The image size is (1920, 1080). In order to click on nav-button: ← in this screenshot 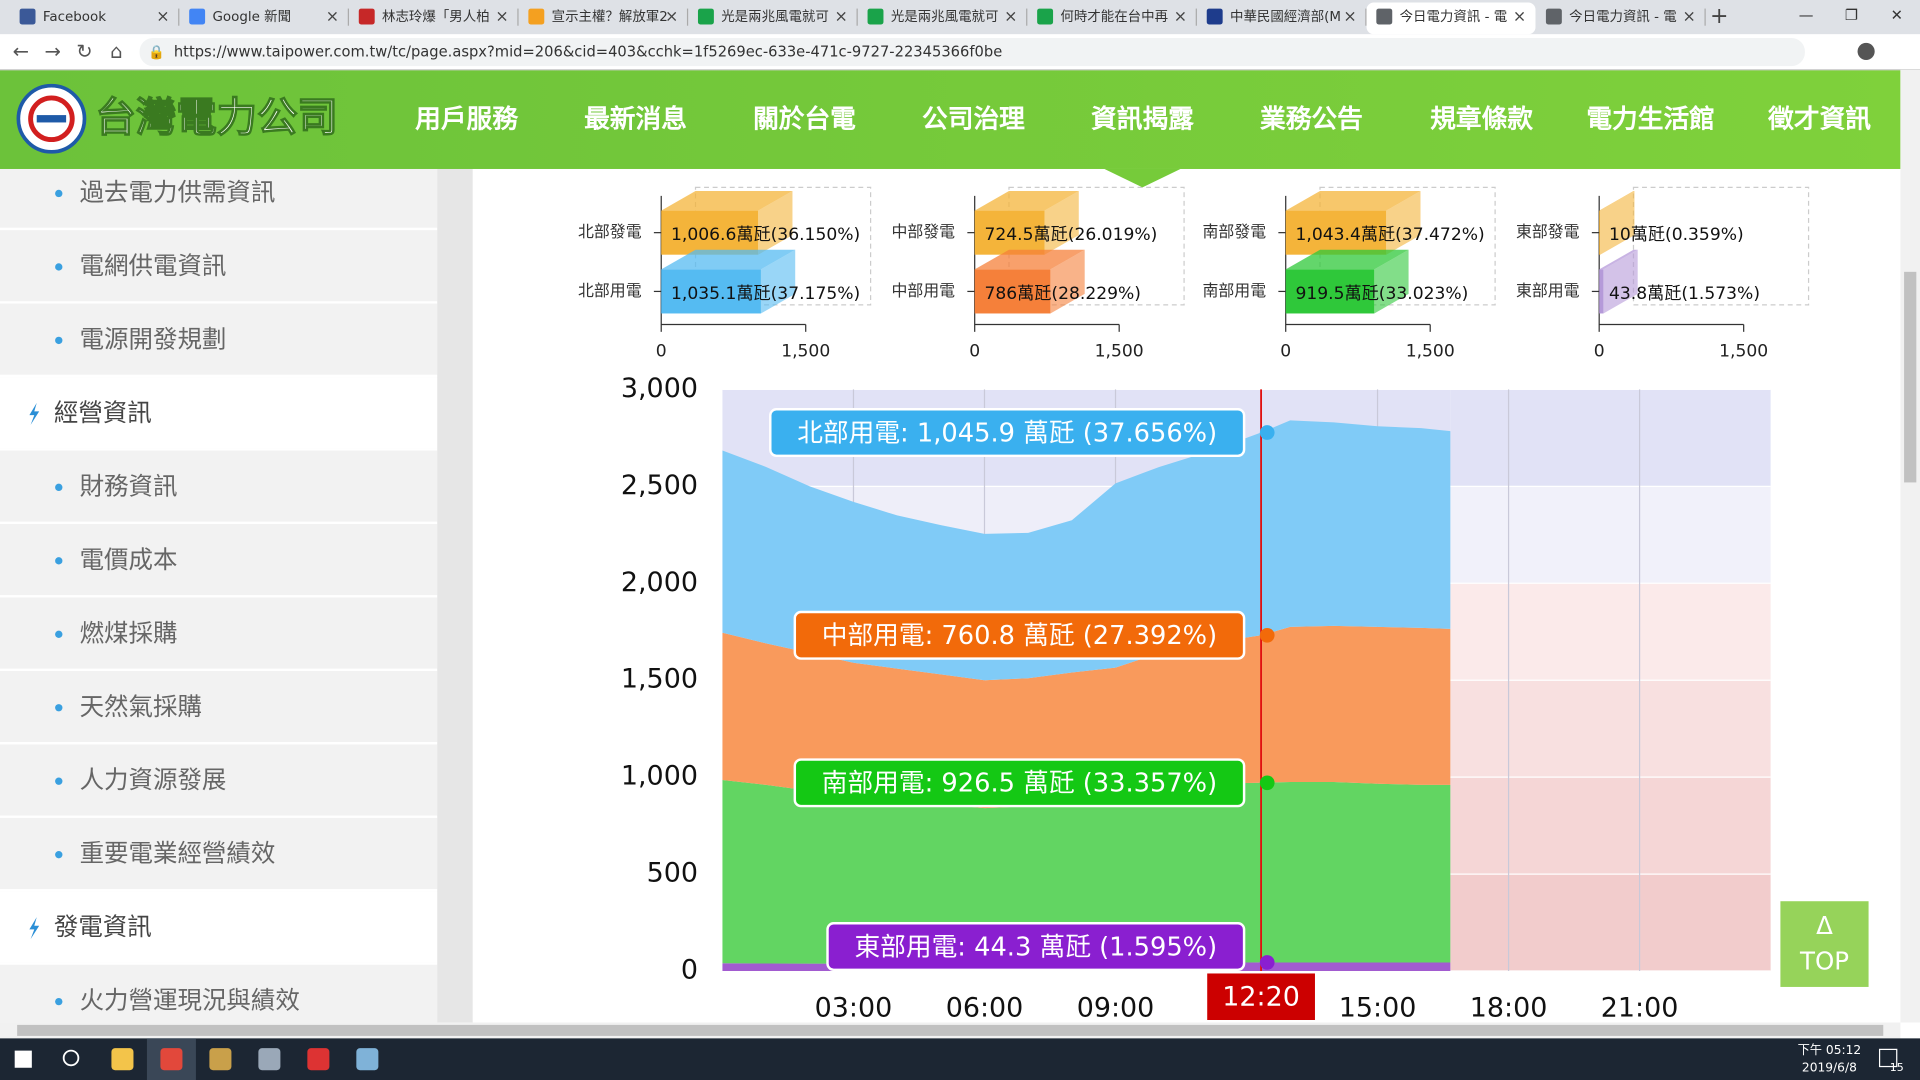, I will do `click(21, 51)`.